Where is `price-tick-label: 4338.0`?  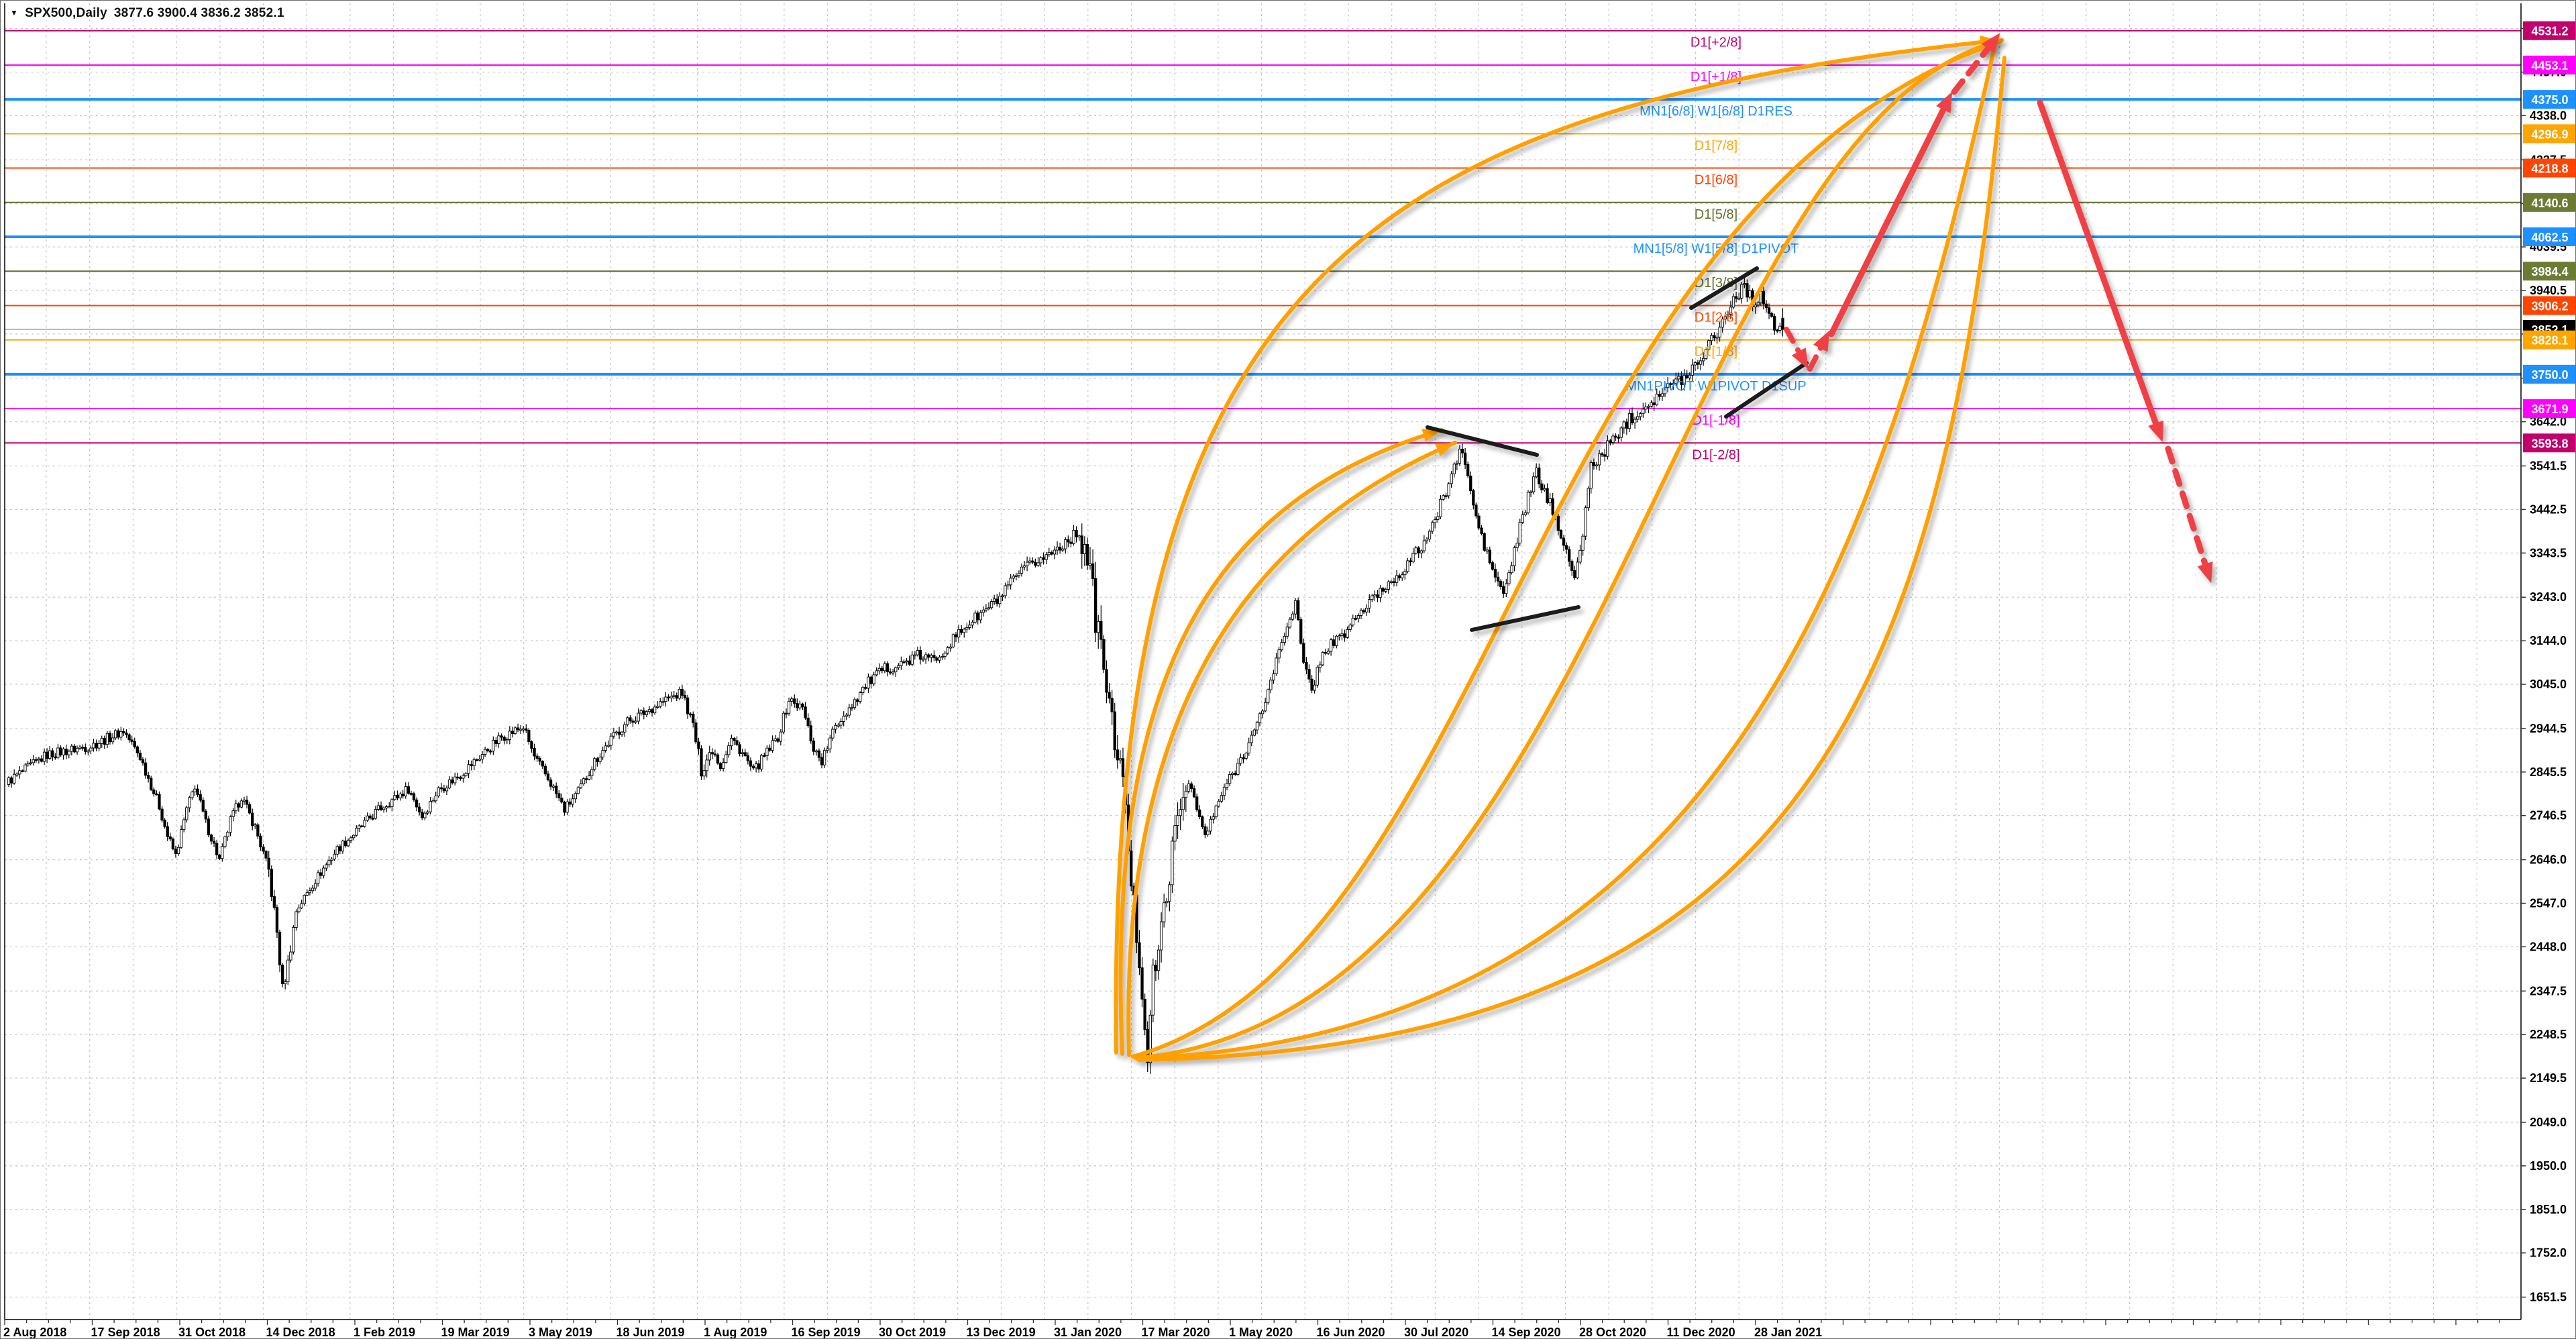 price-tick-label: 4338.0 is located at coordinates (2548, 115).